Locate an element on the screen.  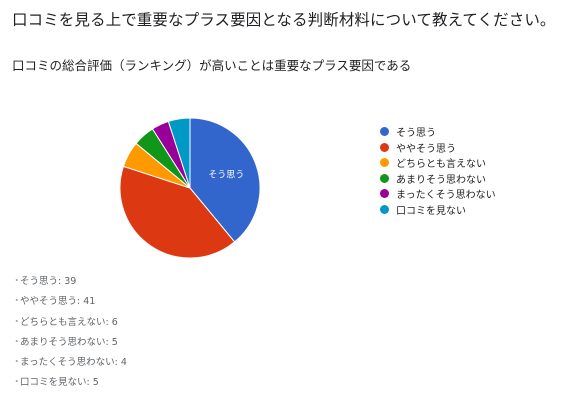
chart-title: 口コミの総合評価（ランキング）が高いことは重要なプラス要因である is located at coordinates (212, 65).